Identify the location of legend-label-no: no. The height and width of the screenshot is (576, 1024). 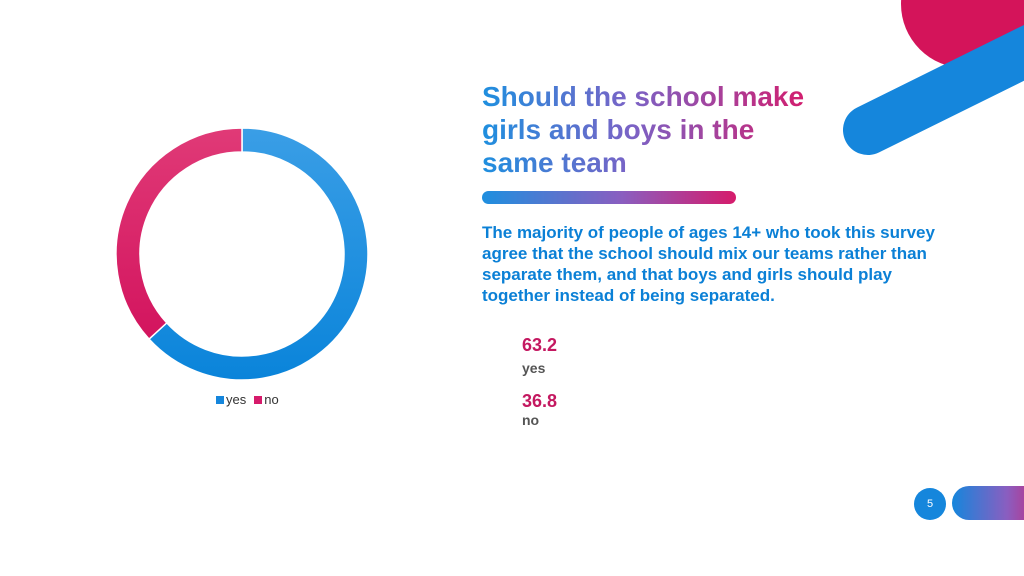
(271, 399).